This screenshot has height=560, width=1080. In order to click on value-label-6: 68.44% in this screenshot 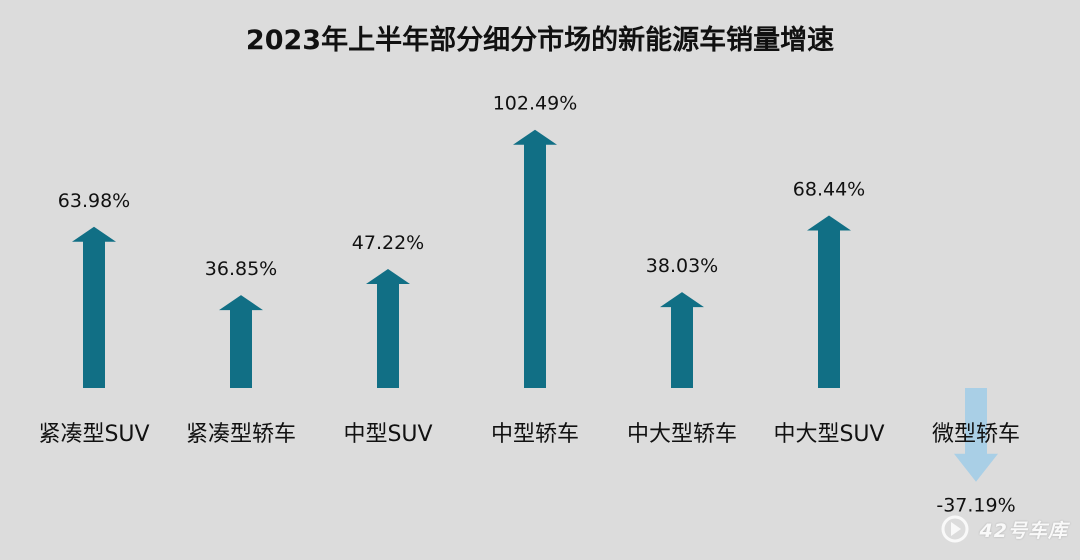, I will do `click(829, 190)`.